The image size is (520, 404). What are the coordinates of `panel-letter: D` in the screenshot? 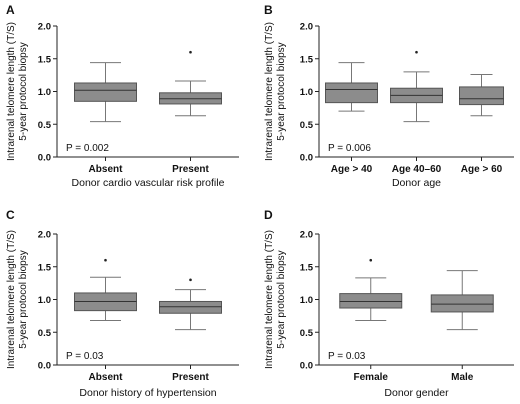 It's located at (268, 215).